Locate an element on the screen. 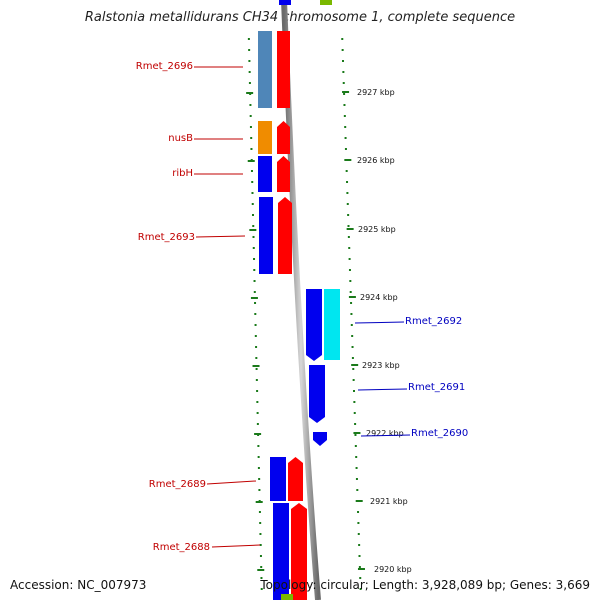 This screenshot has width=600, height=600. scale-label: 2926 kbp is located at coordinates (376, 160).